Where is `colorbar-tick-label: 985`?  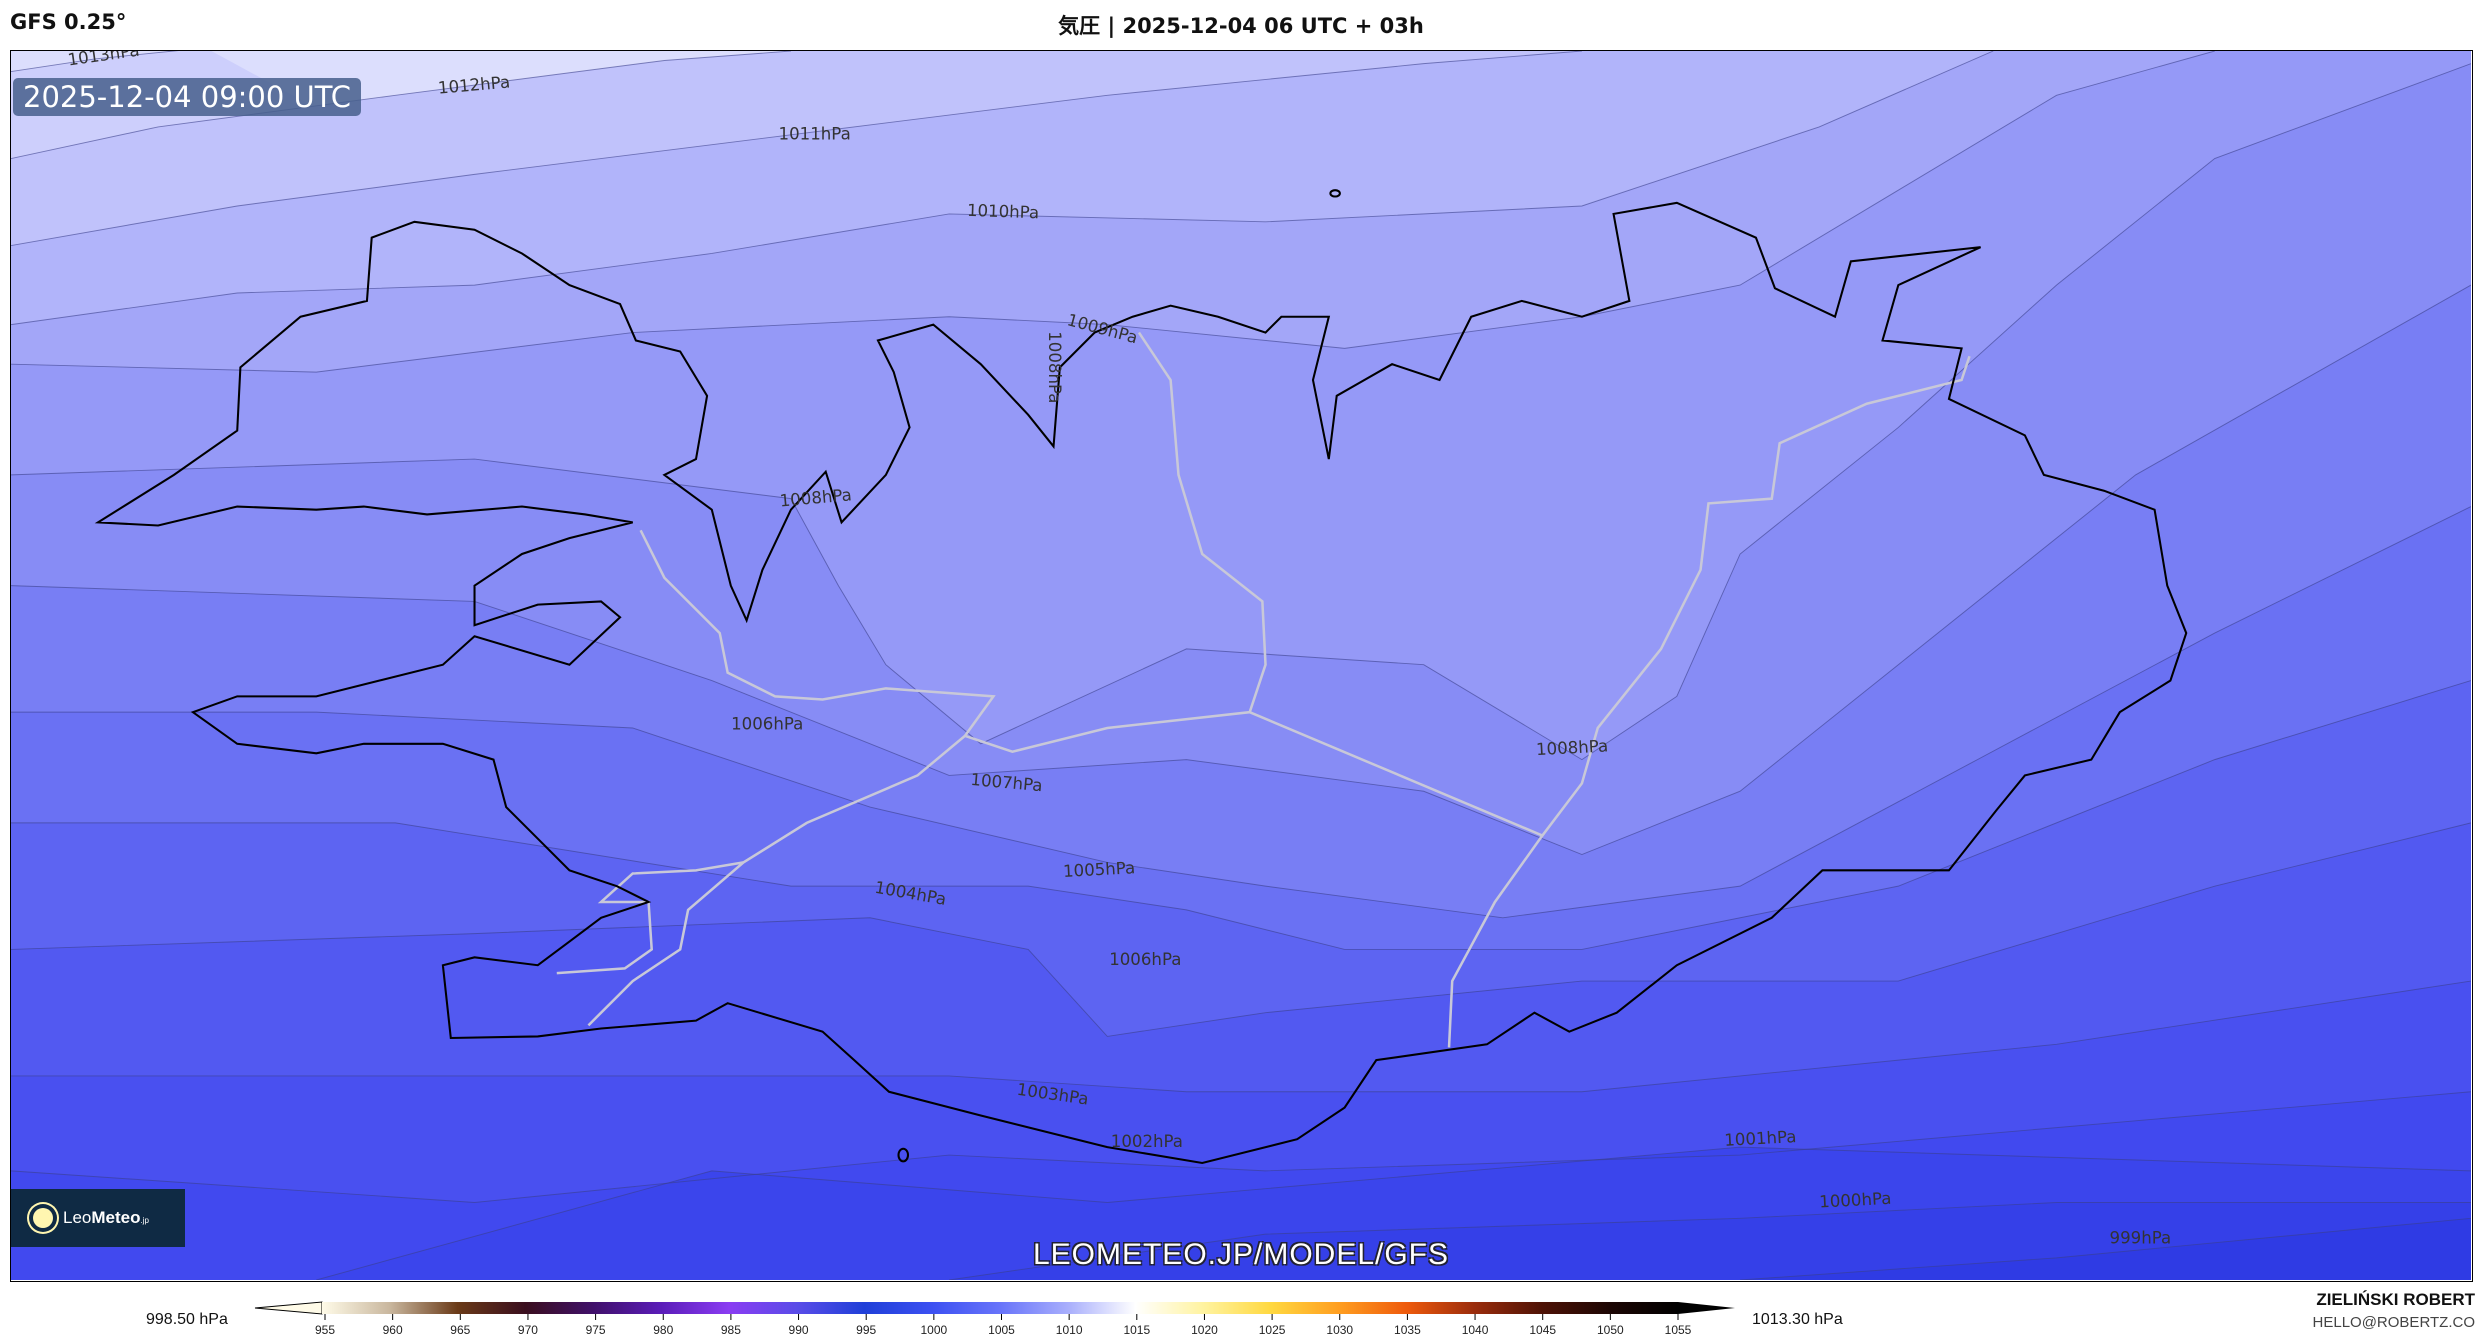 colorbar-tick-label: 985 is located at coordinates (731, 1330).